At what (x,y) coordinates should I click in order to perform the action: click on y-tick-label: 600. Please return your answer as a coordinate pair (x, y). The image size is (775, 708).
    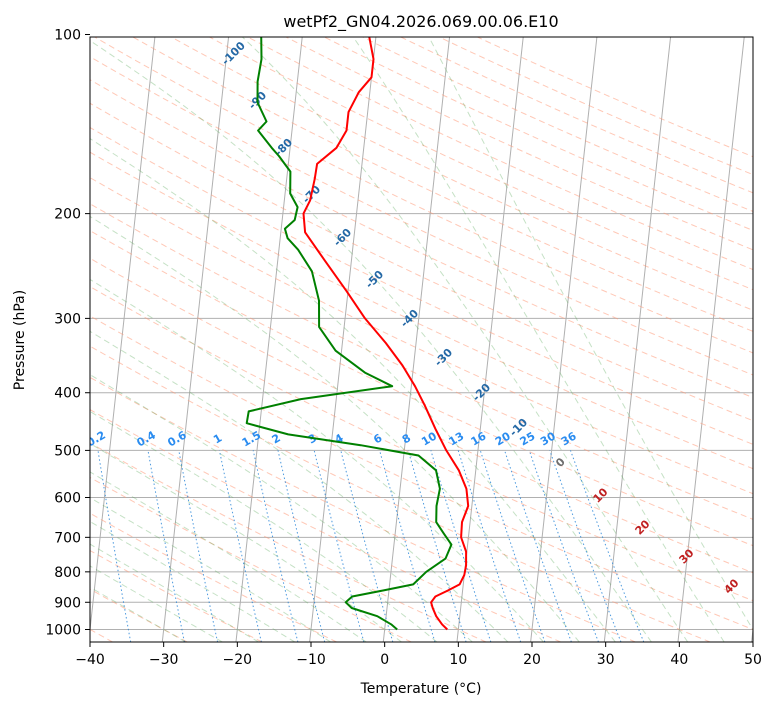
    Looking at the image, I should click on (67, 499).